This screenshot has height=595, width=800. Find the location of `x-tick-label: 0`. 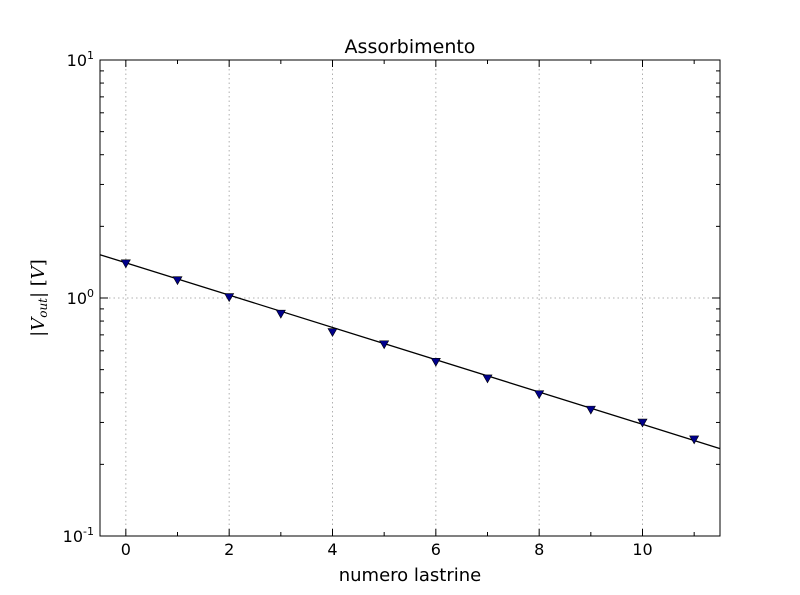

x-tick-label: 0 is located at coordinates (126, 549).